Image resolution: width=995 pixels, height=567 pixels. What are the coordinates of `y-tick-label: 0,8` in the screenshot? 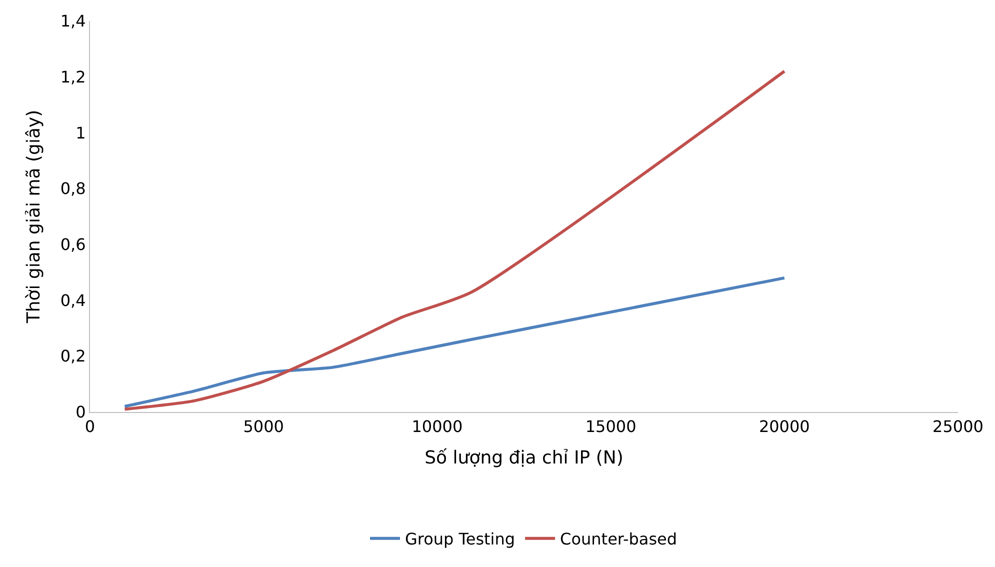 It's located at (73, 188).